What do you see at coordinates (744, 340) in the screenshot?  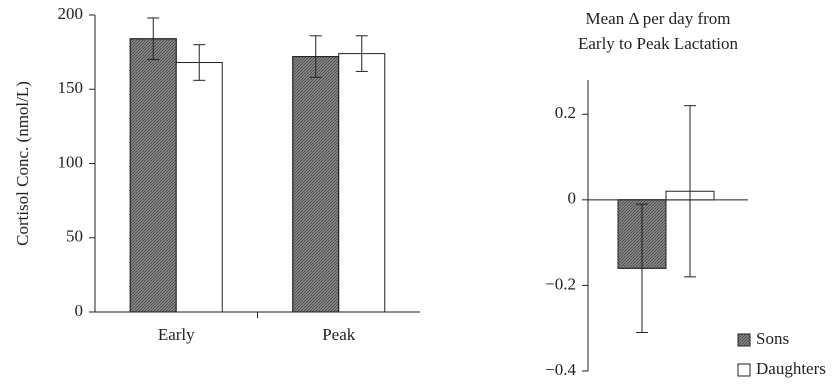 I see `legend-hatch` at bounding box center [744, 340].